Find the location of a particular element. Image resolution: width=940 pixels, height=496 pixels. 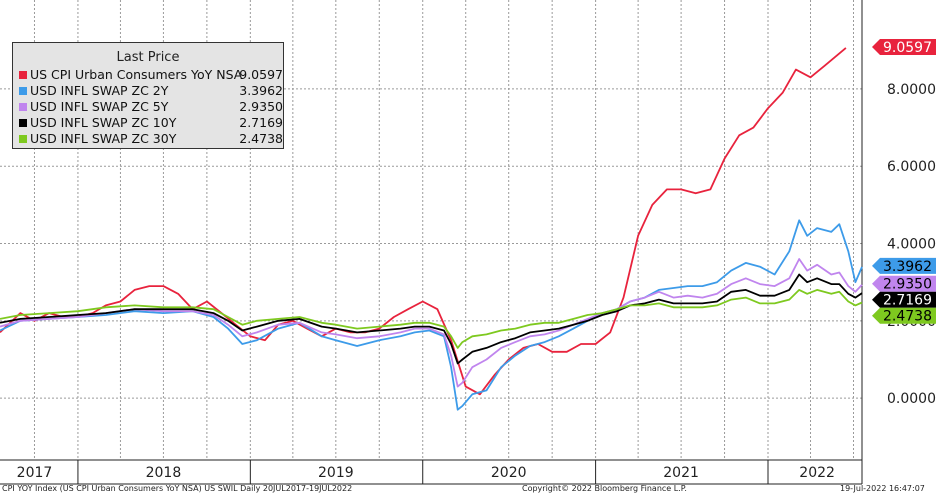

legend-title: Last Price is located at coordinates (148, 57).